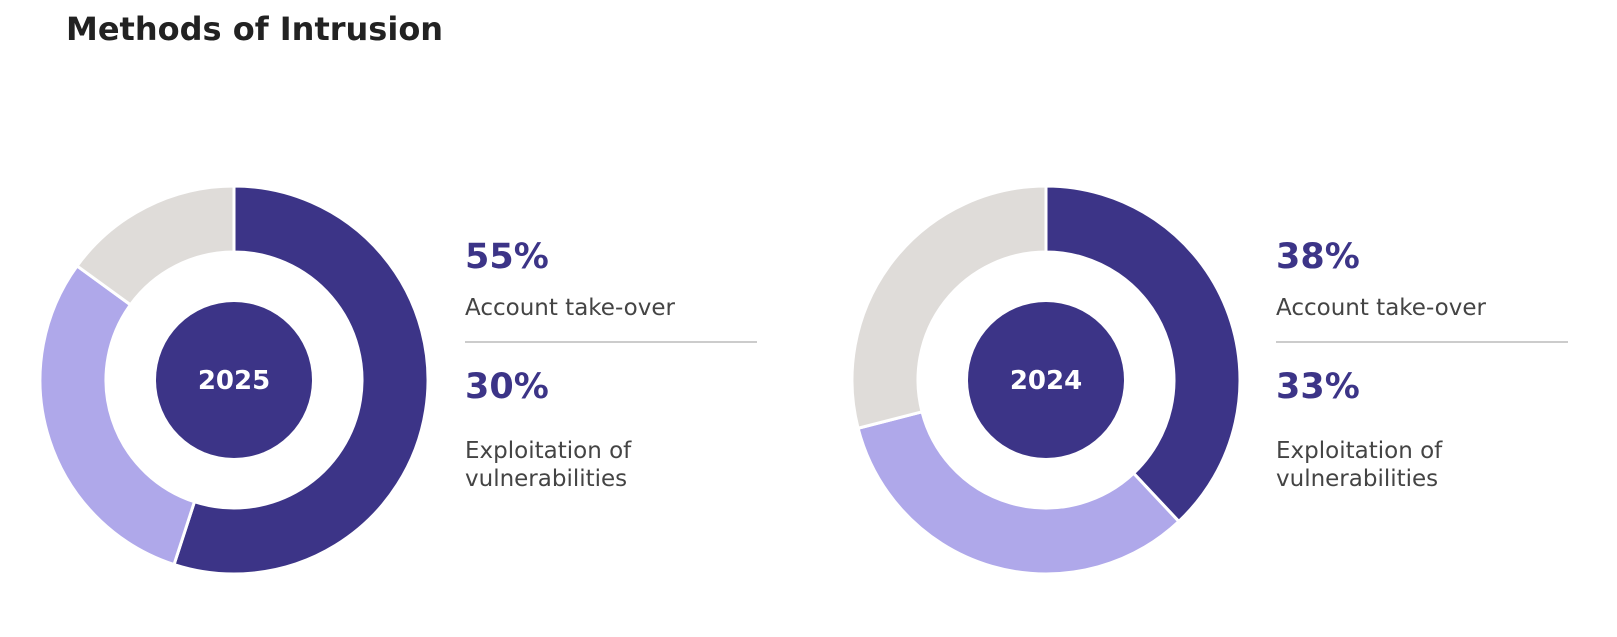 Image resolution: width=1617 pixels, height=637 pixels. I want to click on chart-title: Methods of Intrusion, so click(255, 29).